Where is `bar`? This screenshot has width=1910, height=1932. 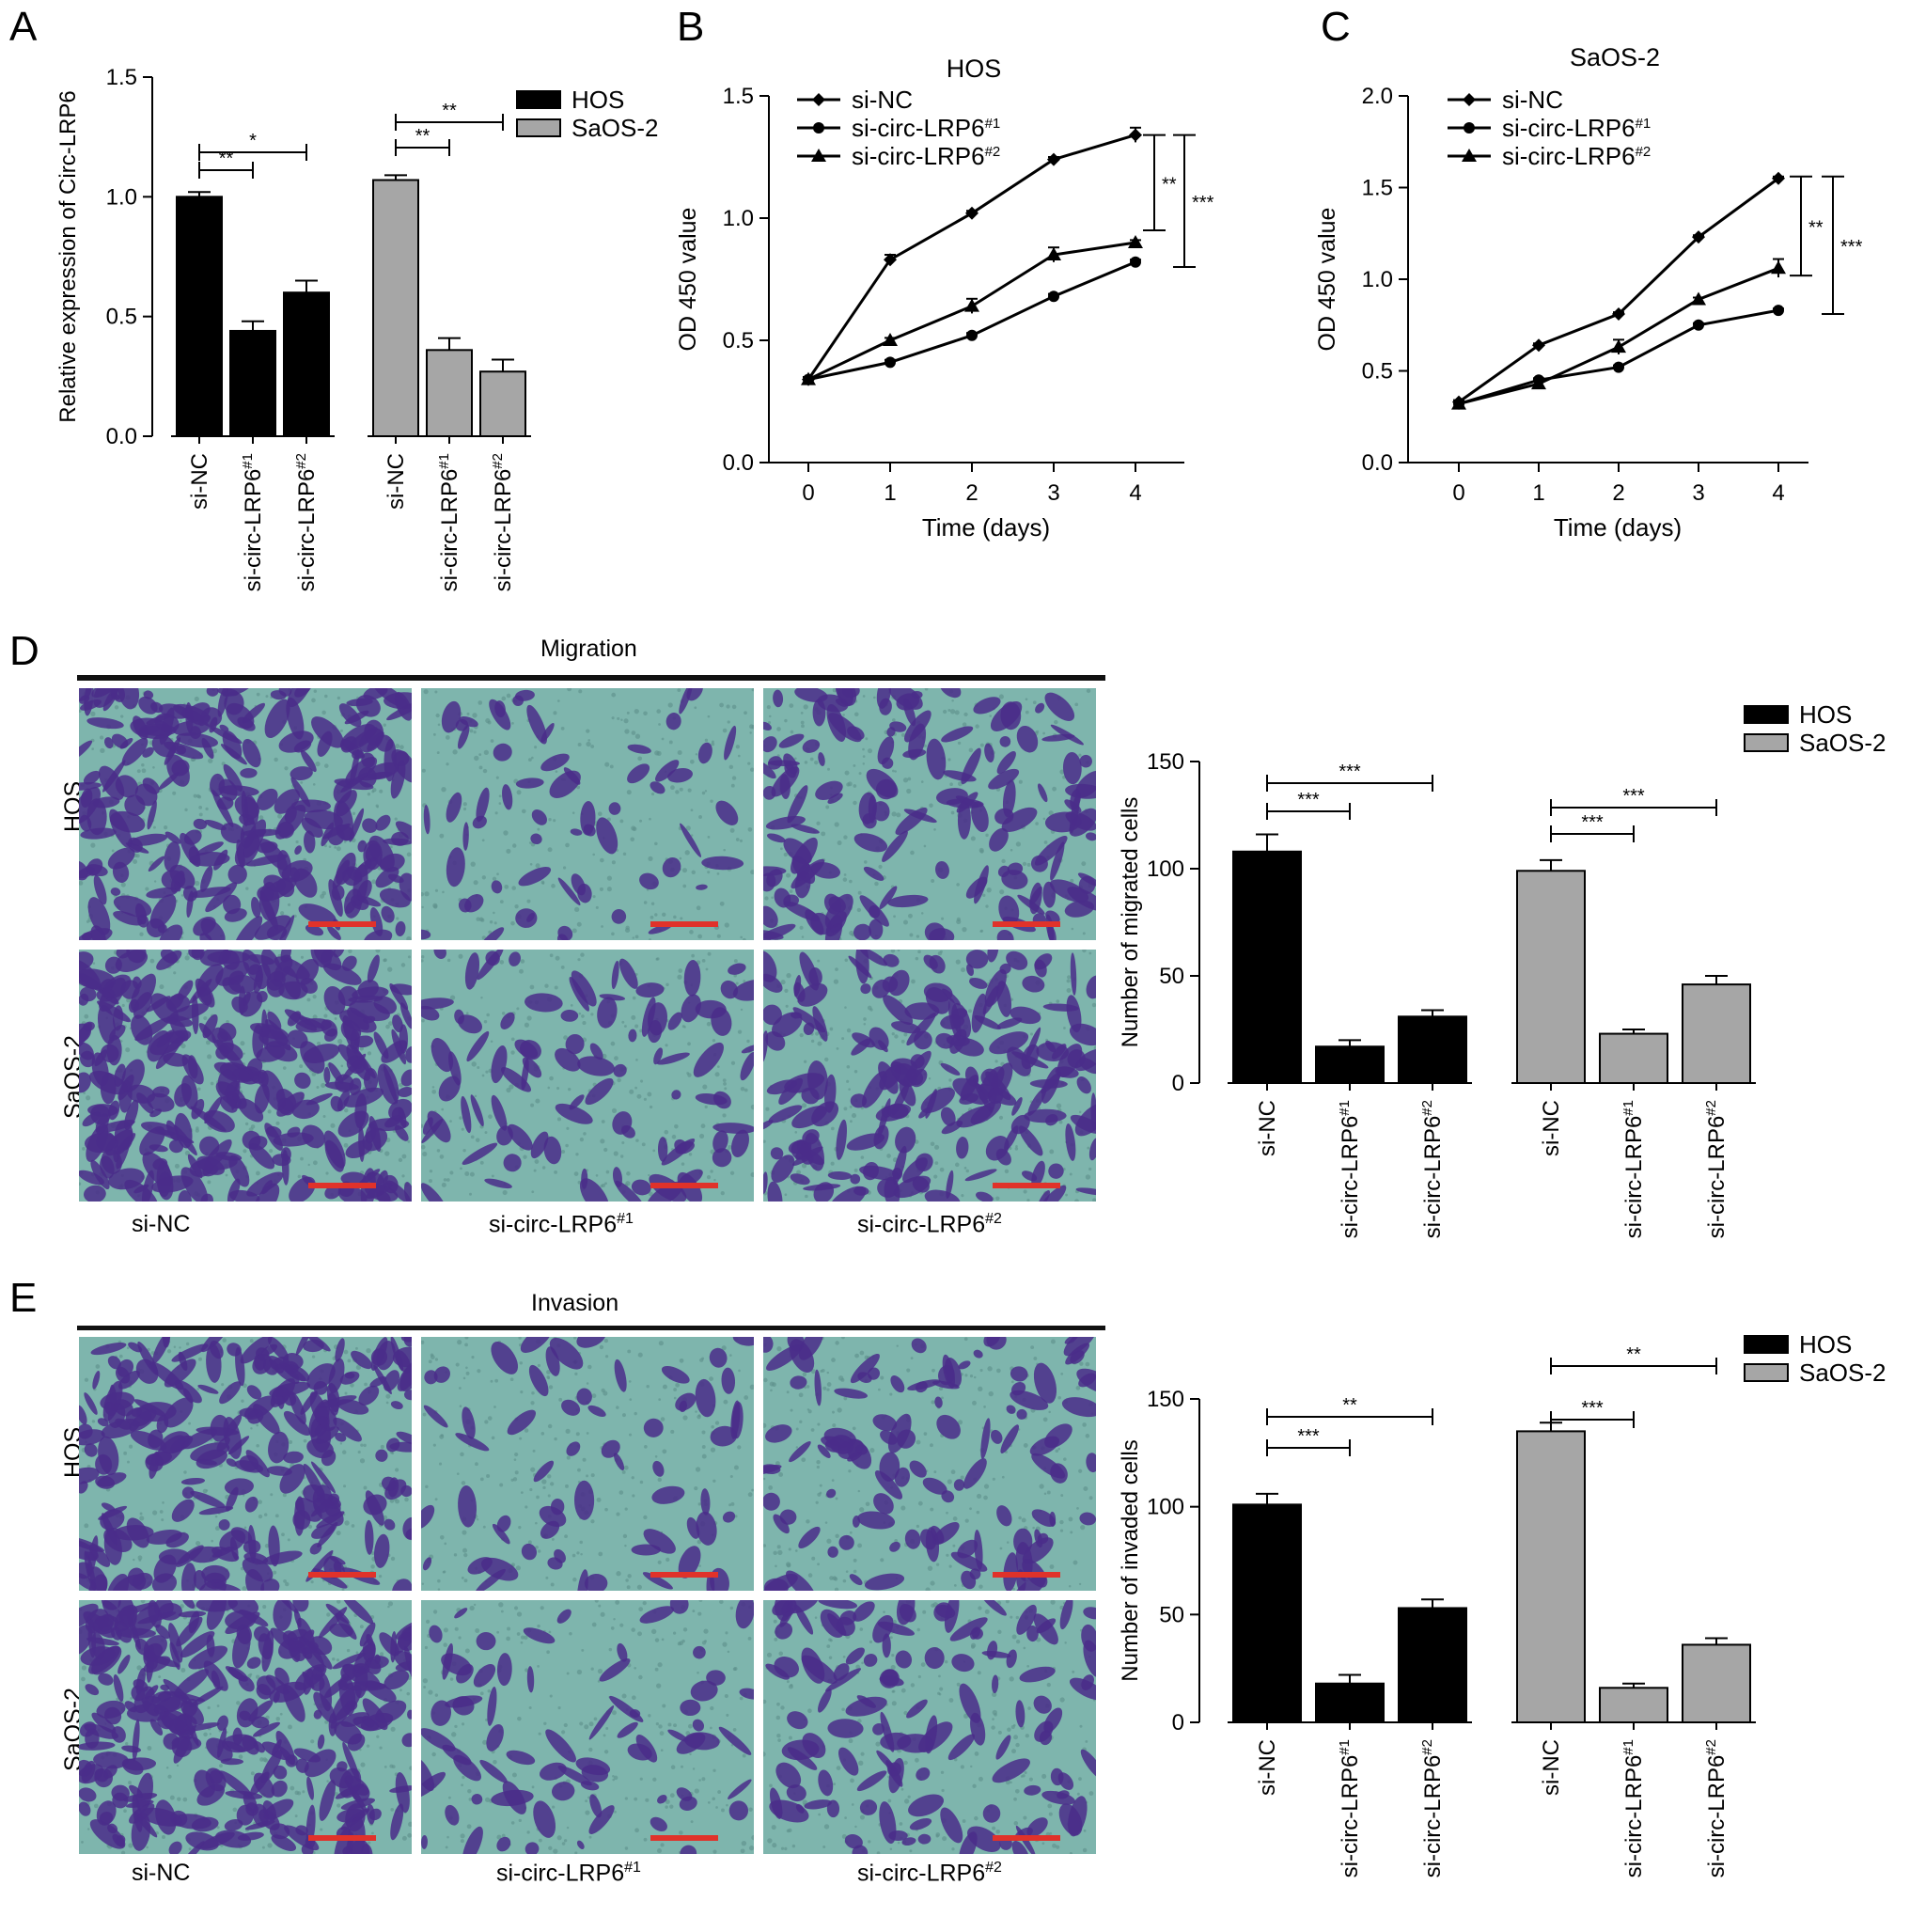
bar is located at coordinates (1432, 1050).